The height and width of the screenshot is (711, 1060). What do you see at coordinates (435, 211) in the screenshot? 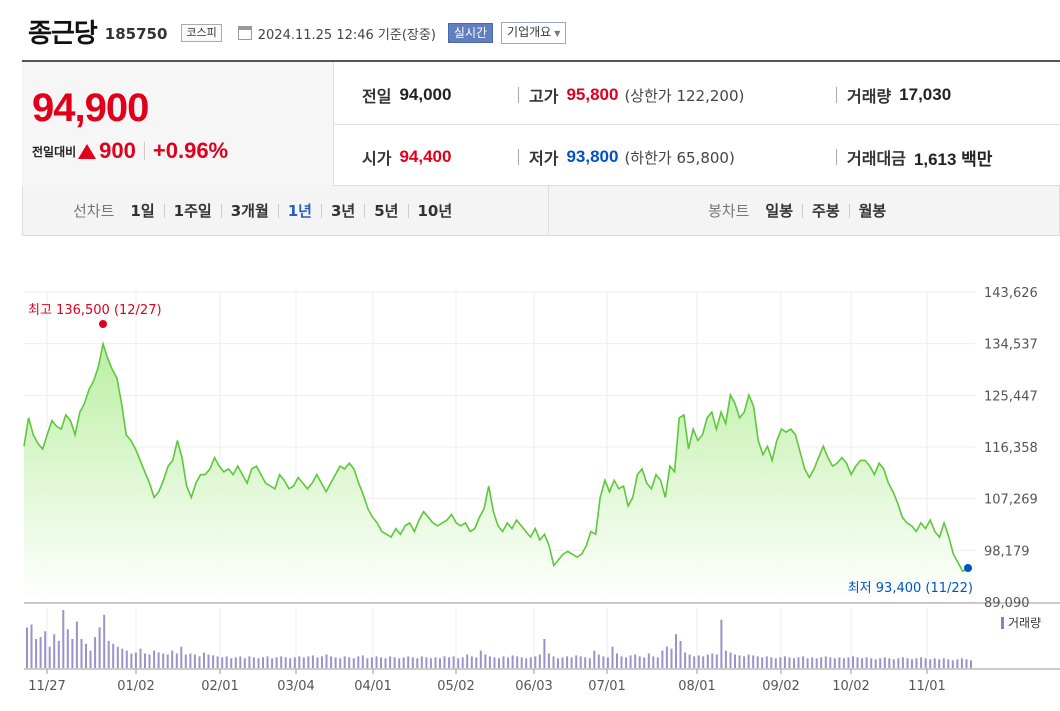
I see `period-6: 10년` at bounding box center [435, 211].